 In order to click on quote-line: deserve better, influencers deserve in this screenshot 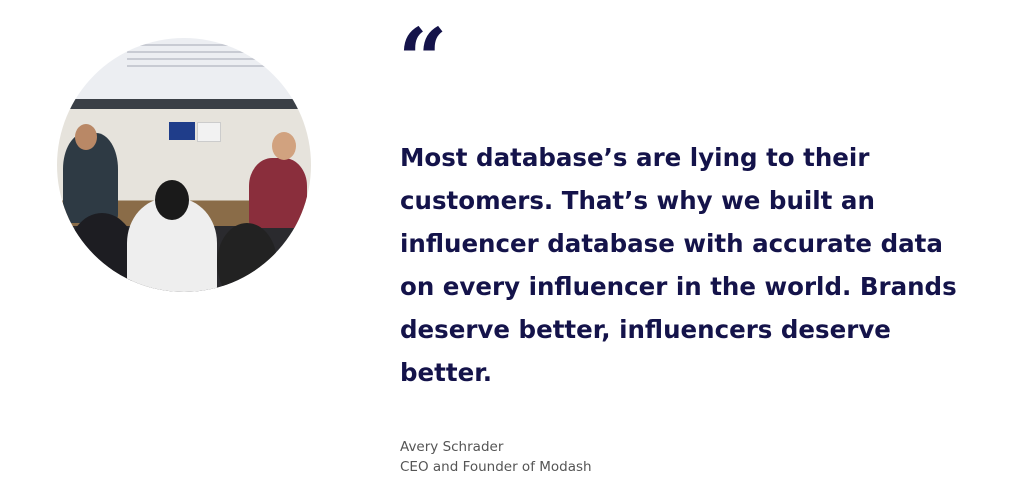, I will do `click(645, 329)`.